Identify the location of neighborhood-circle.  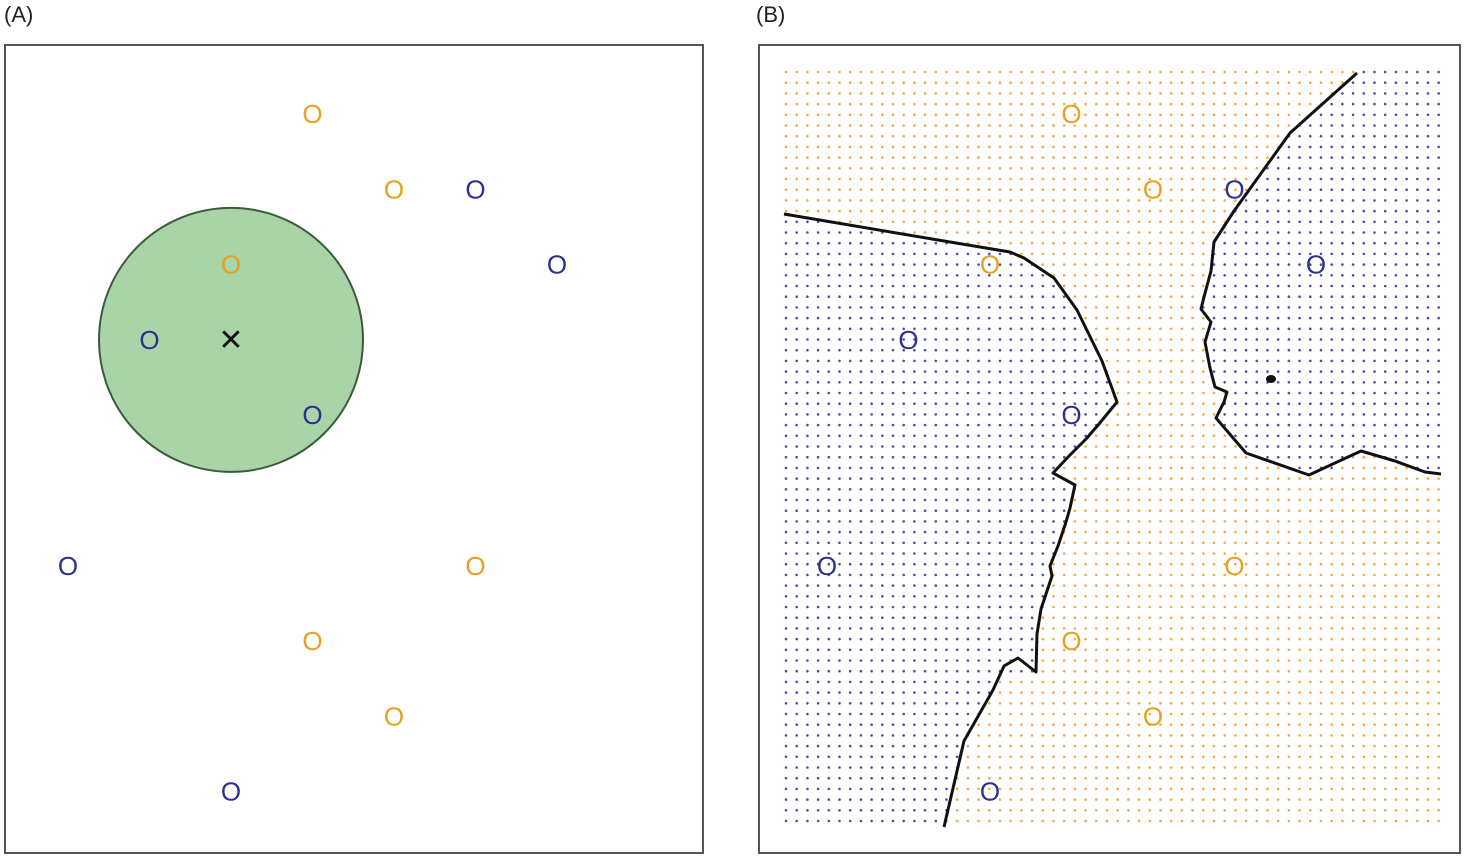
(231, 339).